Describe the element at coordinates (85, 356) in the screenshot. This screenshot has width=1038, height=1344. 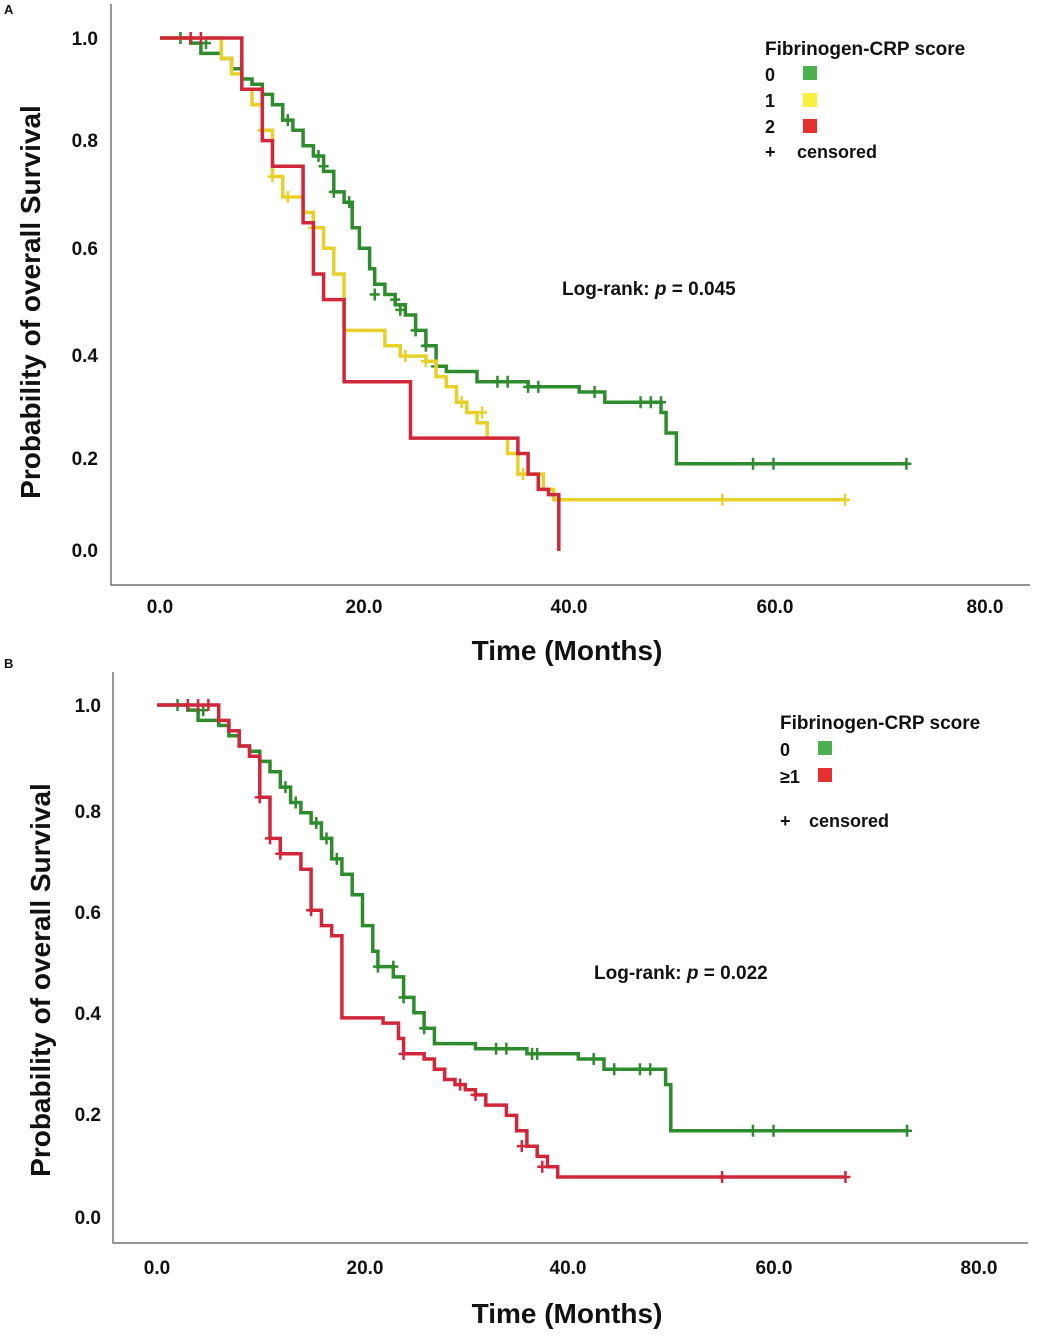
I see `panel-a-y-tick: 0.4` at that location.